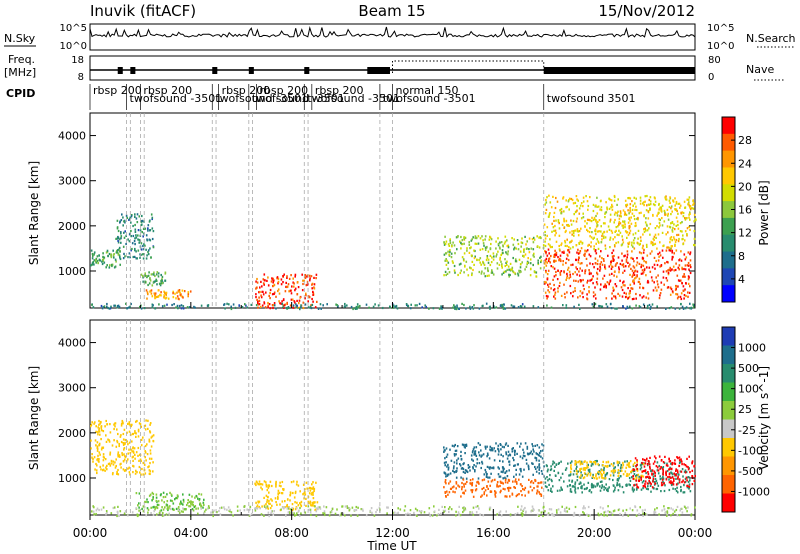  What do you see at coordinates (747, 430) in the screenshot?
I see `colorbar-tick-label: -25` at bounding box center [747, 430].